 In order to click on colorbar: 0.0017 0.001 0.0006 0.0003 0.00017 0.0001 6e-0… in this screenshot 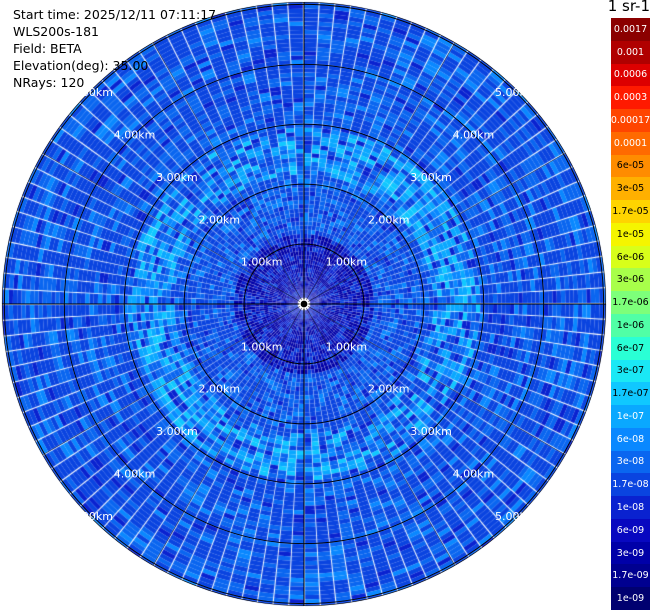, I will do `click(630, 314)`.